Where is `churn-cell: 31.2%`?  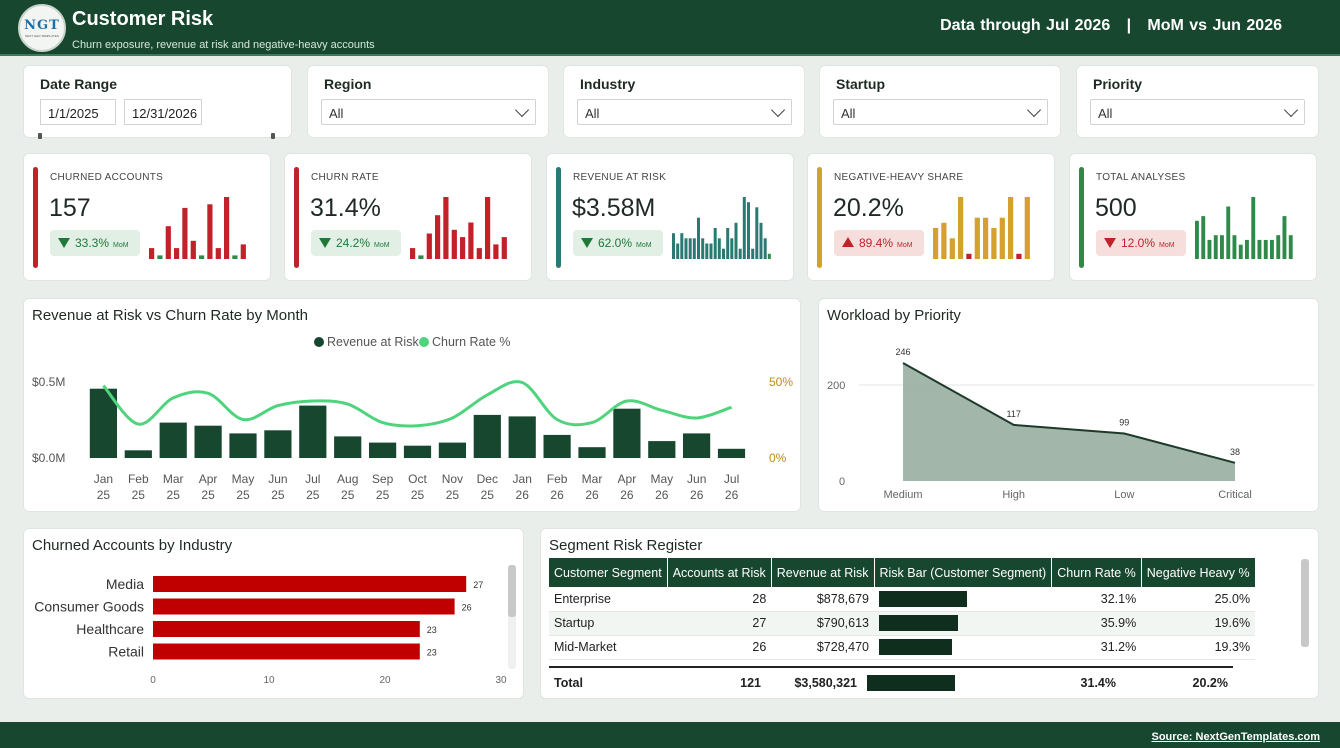 churn-cell: 31.2% is located at coordinates (1096, 647).